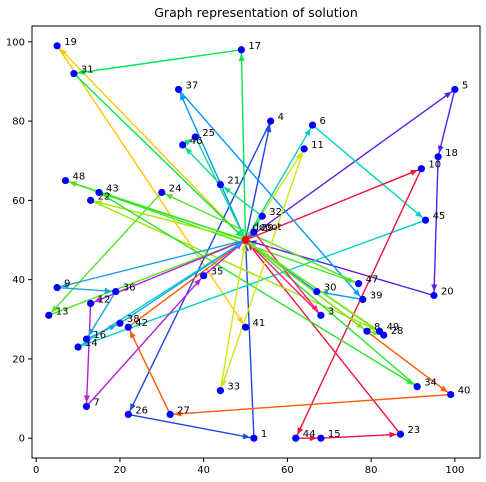  Describe the element at coordinates (397, 331) in the screenshot. I see `node-label: 28` at that location.